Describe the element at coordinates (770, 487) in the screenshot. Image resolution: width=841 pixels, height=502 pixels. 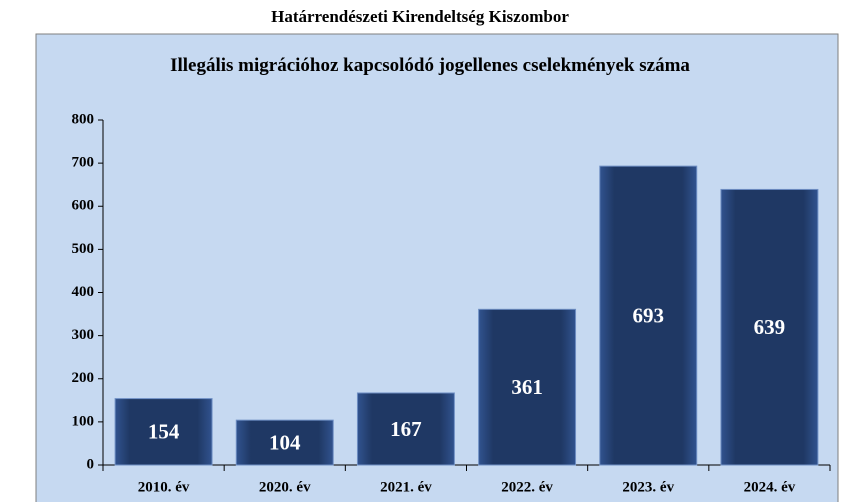
I see `x-tick-label: 2024. év` at that location.